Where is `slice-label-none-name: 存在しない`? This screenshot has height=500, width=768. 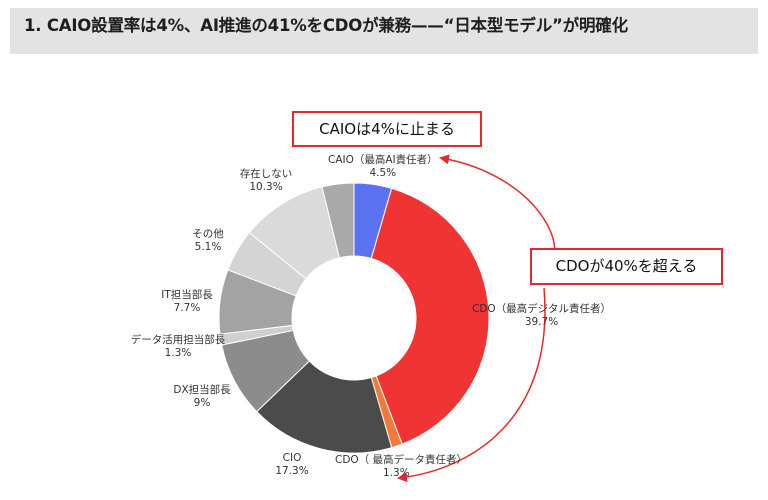
slice-label-none-name: 存在しない is located at coordinates (266, 174).